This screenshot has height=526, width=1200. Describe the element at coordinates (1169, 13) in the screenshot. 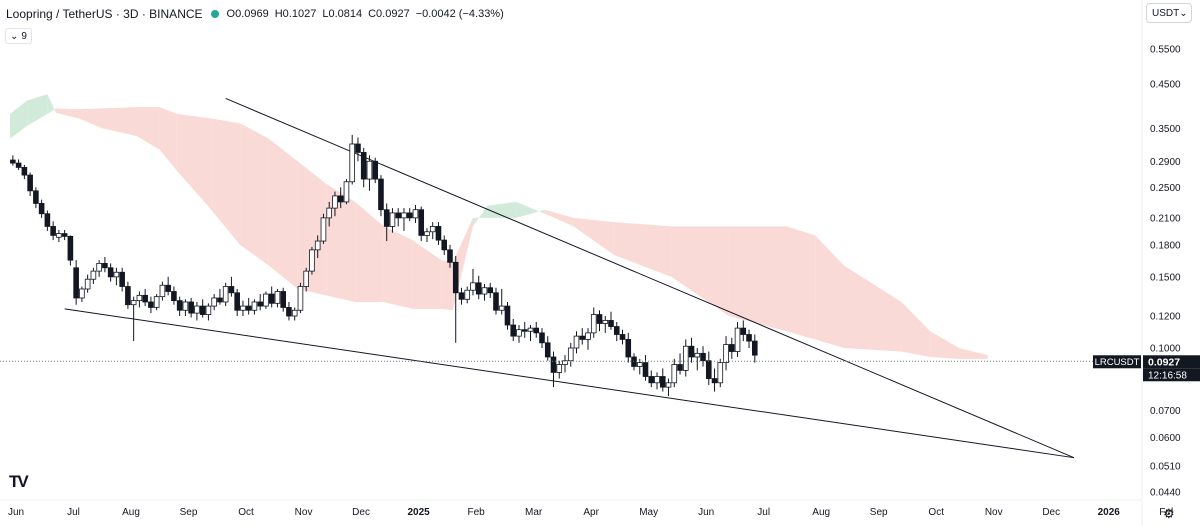

I see `currency-selector: USDT ⌄` at that location.